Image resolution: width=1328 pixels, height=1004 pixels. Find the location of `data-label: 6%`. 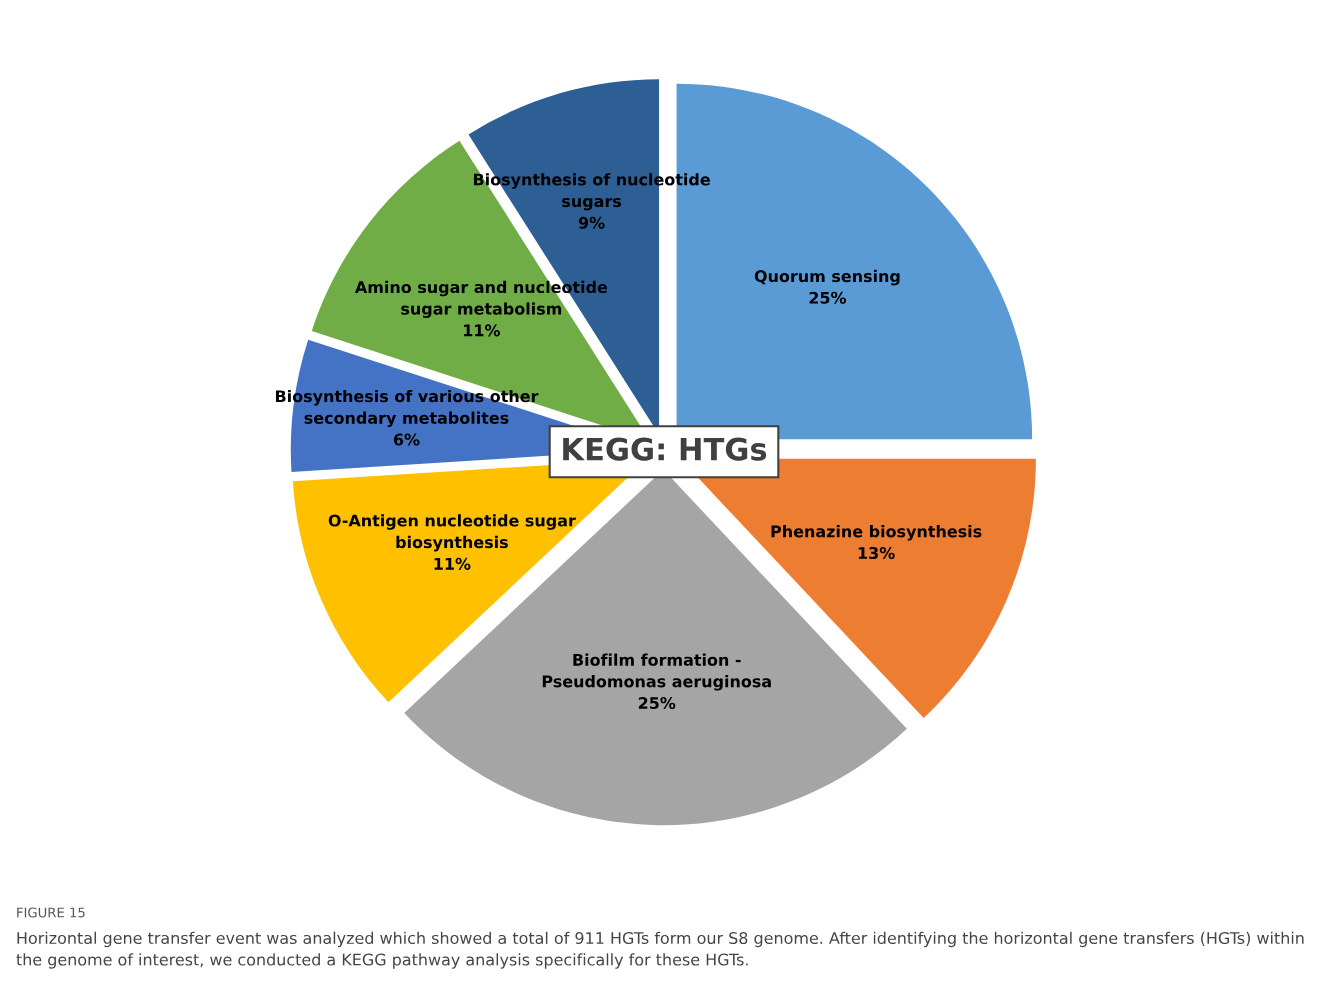

data-label: 6% is located at coordinates (406, 439).